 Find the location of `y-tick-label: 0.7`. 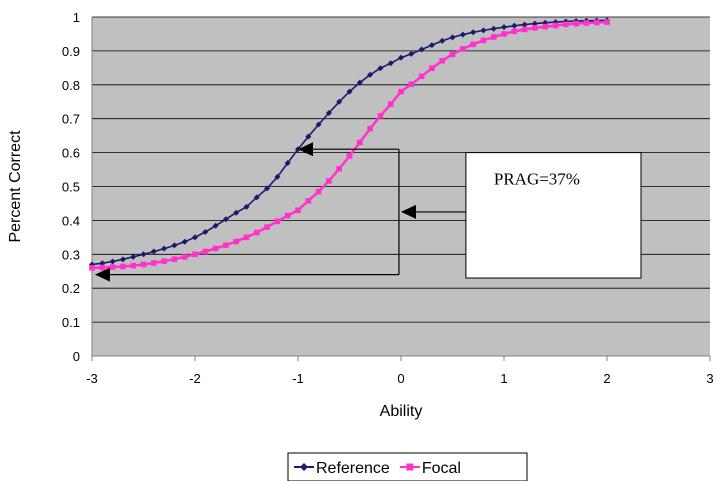

y-tick-label: 0.7 is located at coordinates (71, 119).